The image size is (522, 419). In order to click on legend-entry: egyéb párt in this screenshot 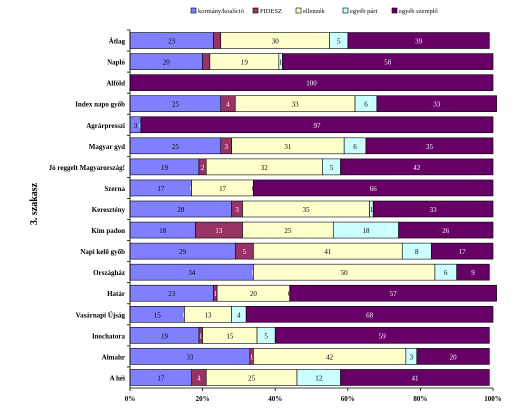, I will do `click(363, 11)`.